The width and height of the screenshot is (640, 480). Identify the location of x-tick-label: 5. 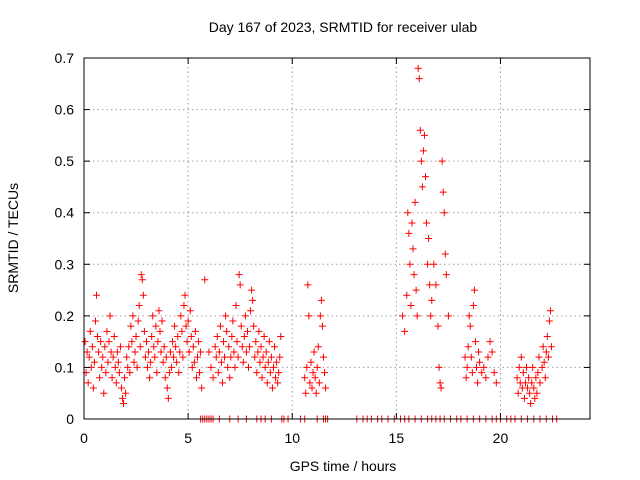
(188, 438).